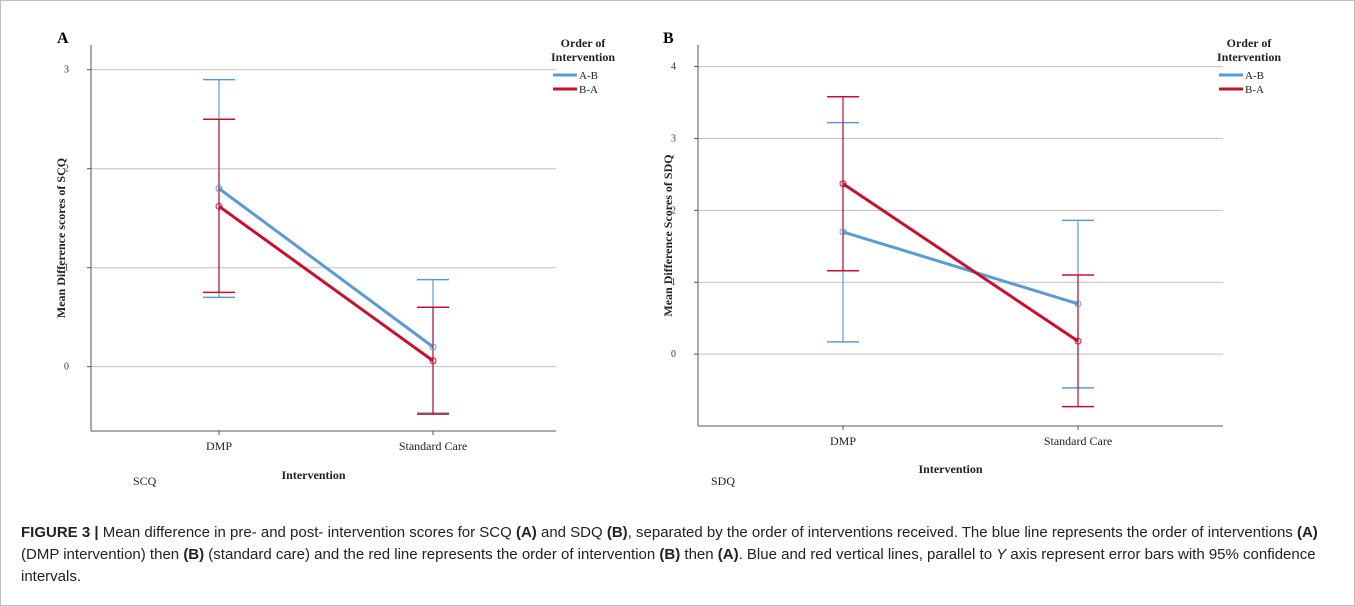  I want to click on panel-label: A, so click(63, 38).